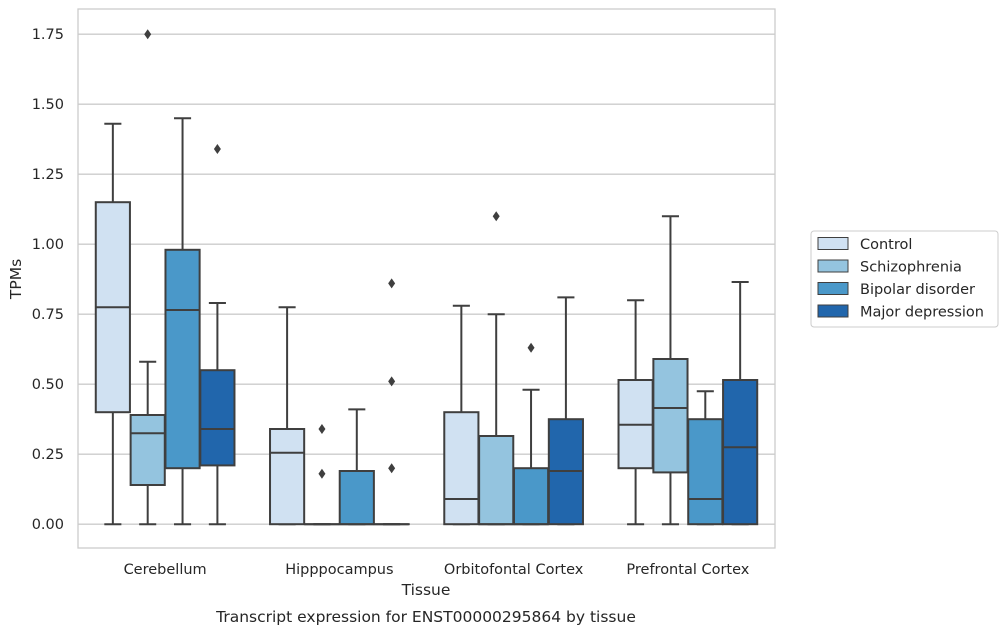 Image resolution: width=1007 pixels, height=634 pixels. I want to click on x-axis-label: Tissue, so click(426, 590).